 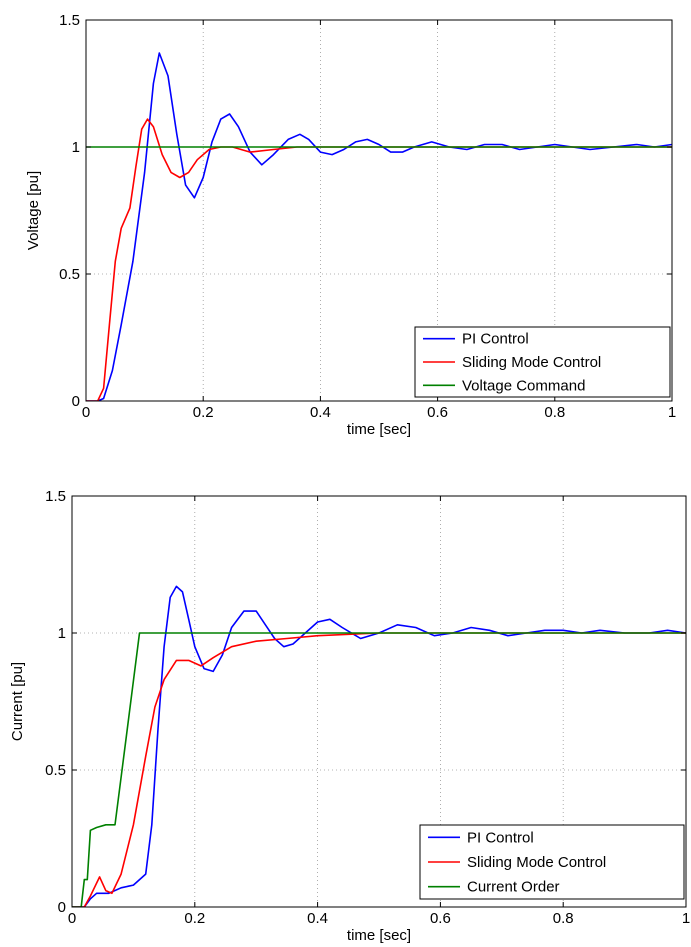 I want to click on legend-entry: Voltage Command, so click(x=523, y=385).